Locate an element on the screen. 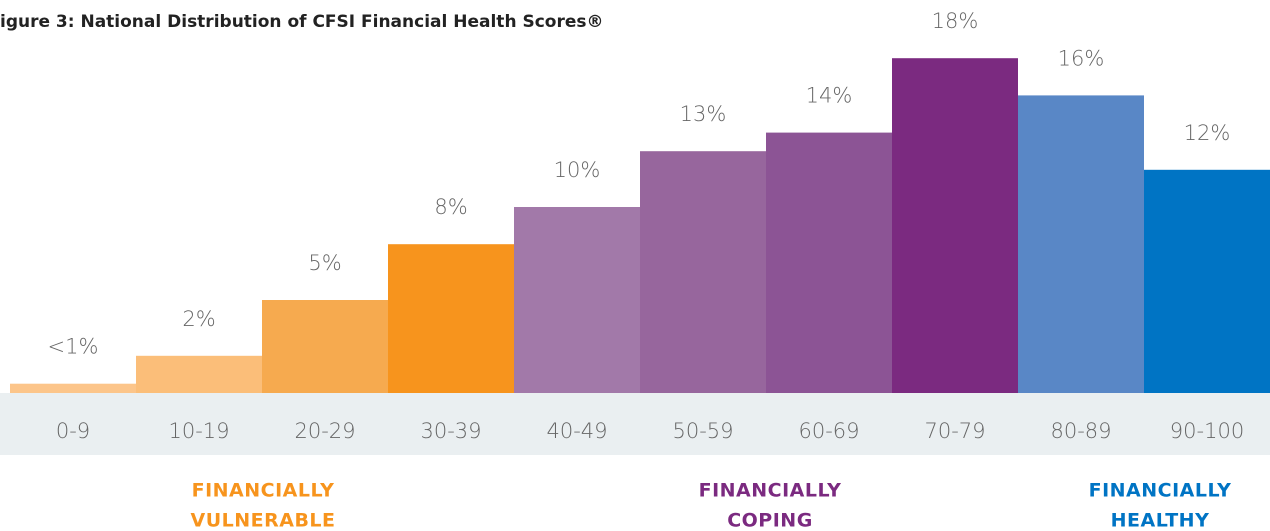  value-label: 18% is located at coordinates (955, 21).